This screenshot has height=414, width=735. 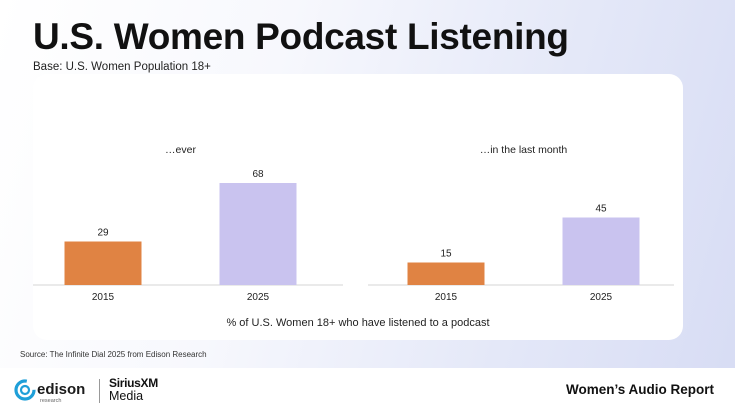 I want to click on chart-title: …ever, so click(x=180, y=150).